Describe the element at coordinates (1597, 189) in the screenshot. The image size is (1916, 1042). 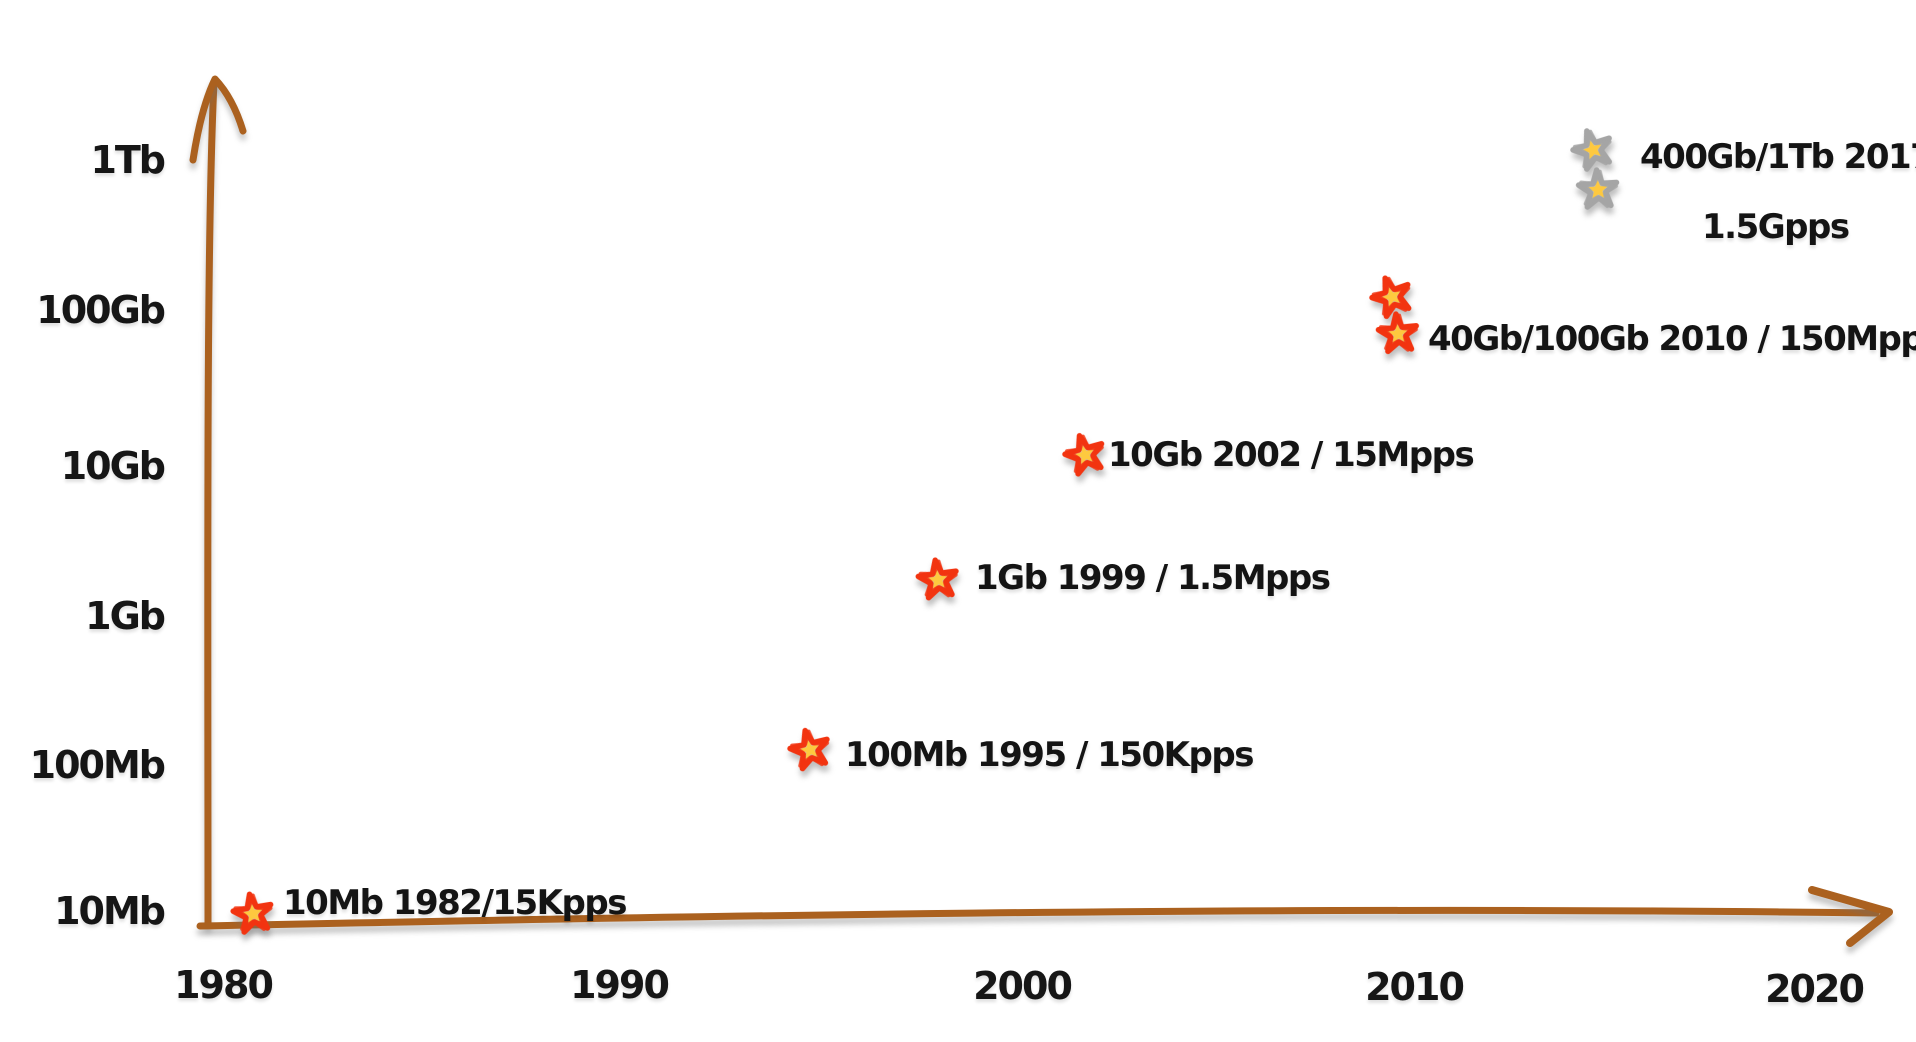
I see `gray-star-icon` at that location.